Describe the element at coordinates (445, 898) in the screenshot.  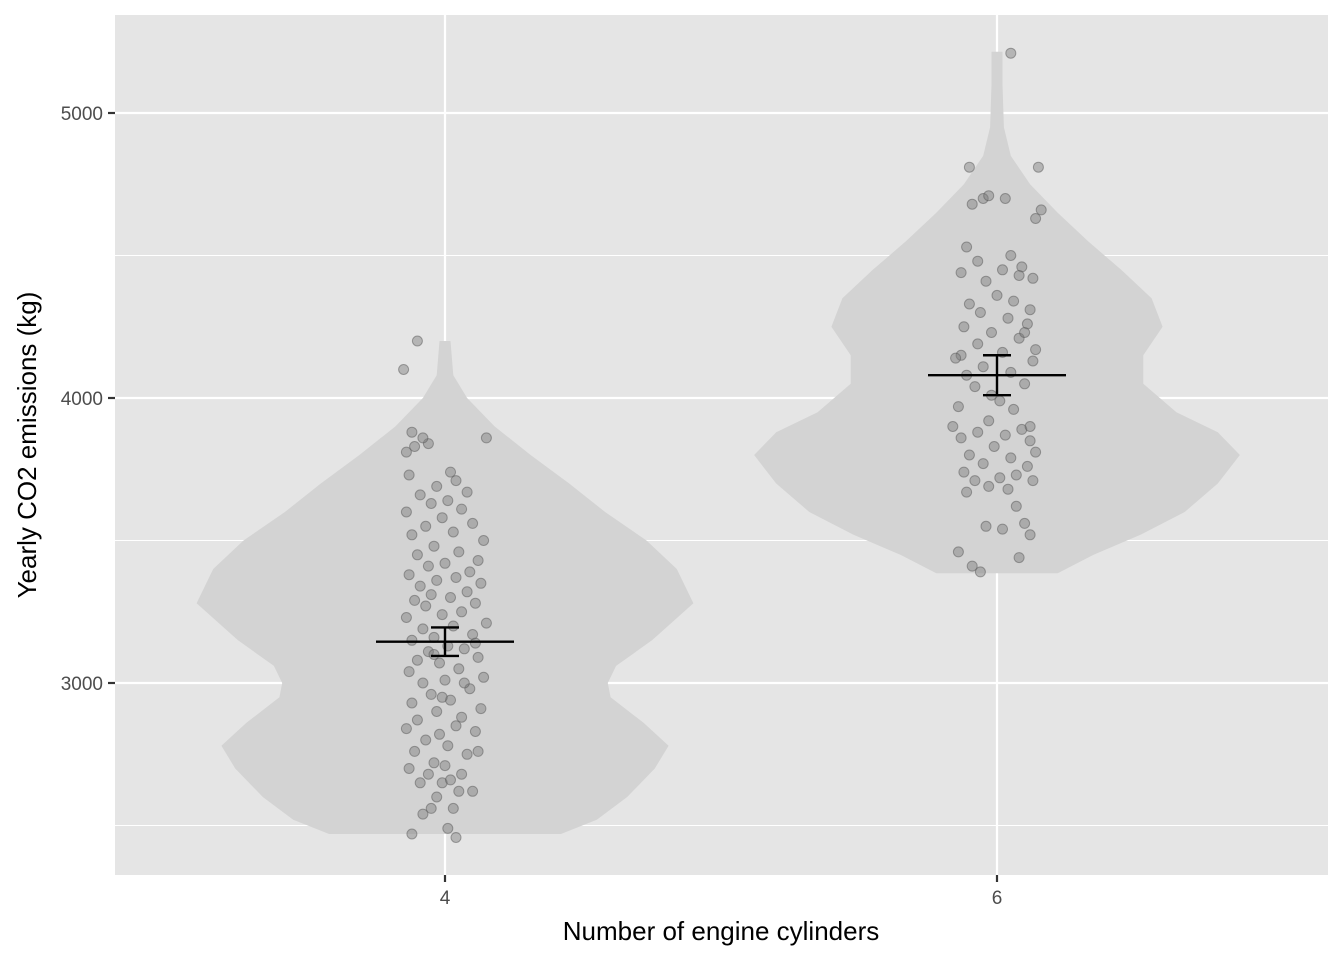
I see `x-tick-label: 4` at that location.